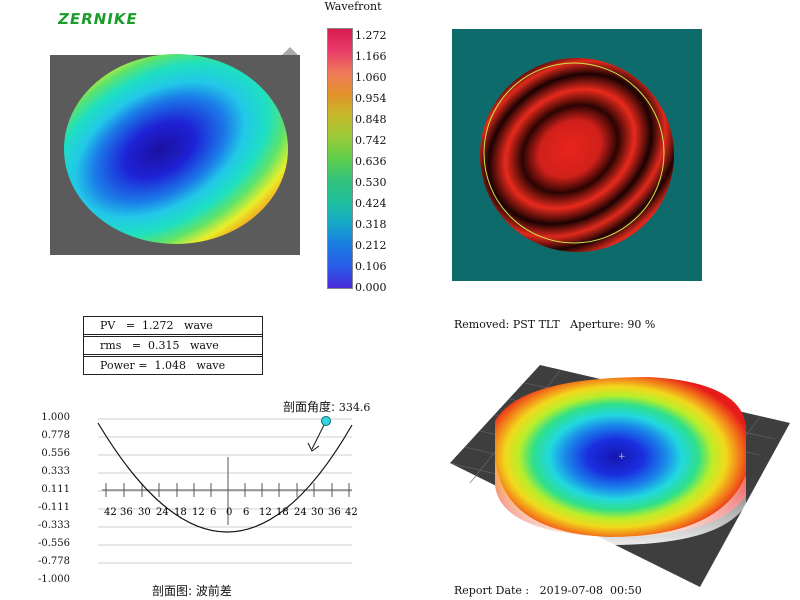 Image resolution: width=800 pixels, height=600 pixels. I want to click on profile-curve, so click(225, 477).